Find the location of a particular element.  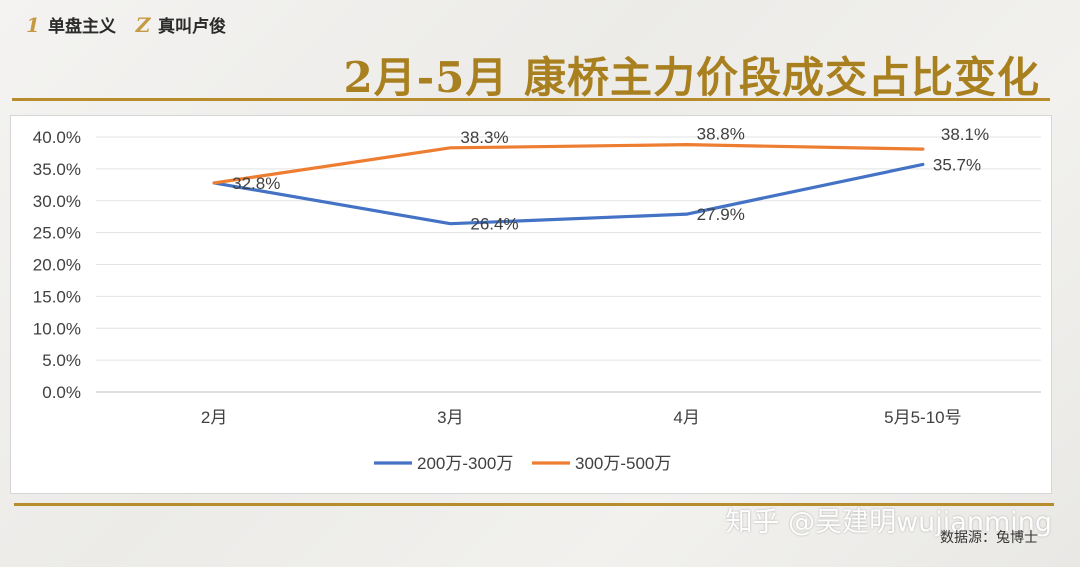

title-divider is located at coordinates (531, 99).